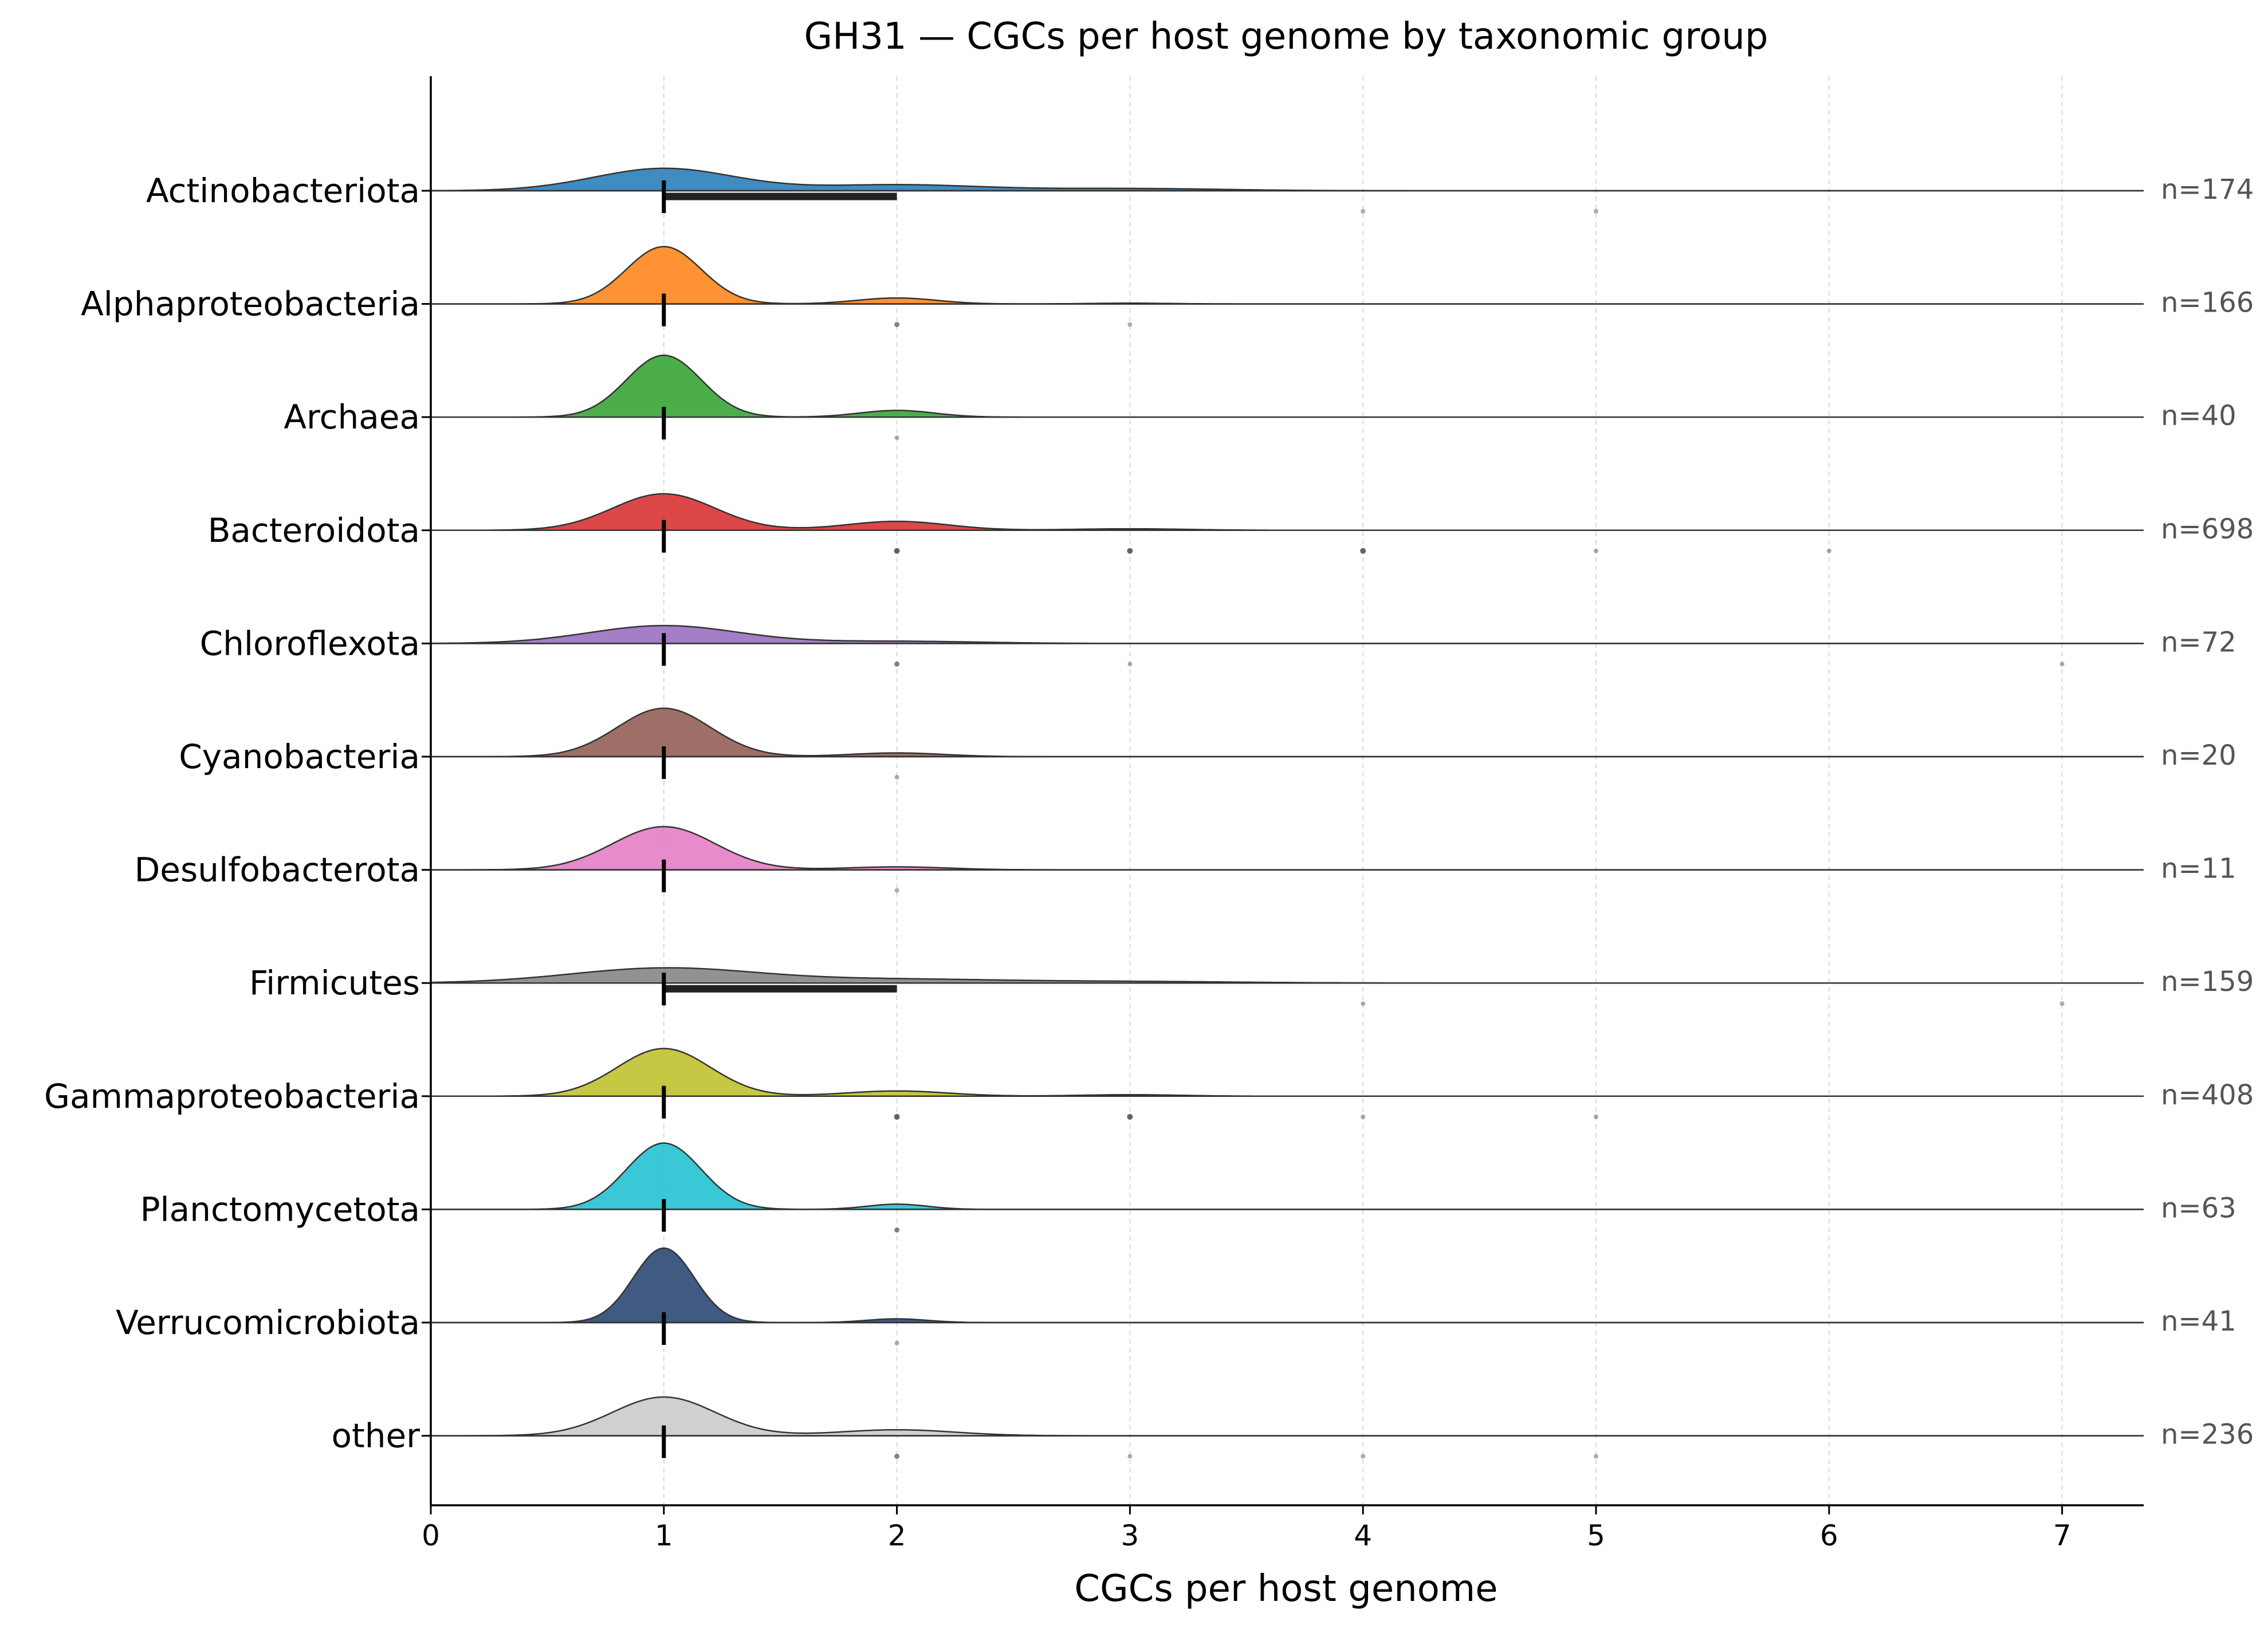  What do you see at coordinates (2198, 1321) in the screenshot?
I see `n-label: n=41` at bounding box center [2198, 1321].